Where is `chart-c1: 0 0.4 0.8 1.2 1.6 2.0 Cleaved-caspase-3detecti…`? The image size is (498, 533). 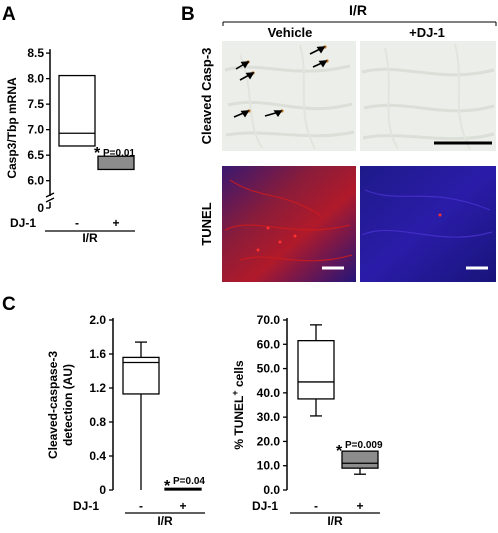
chart-c1: 0 0.4 0.8 1.2 1.6 2.0 Cleaved-caspase-3detecti… is located at coordinates (125, 420).